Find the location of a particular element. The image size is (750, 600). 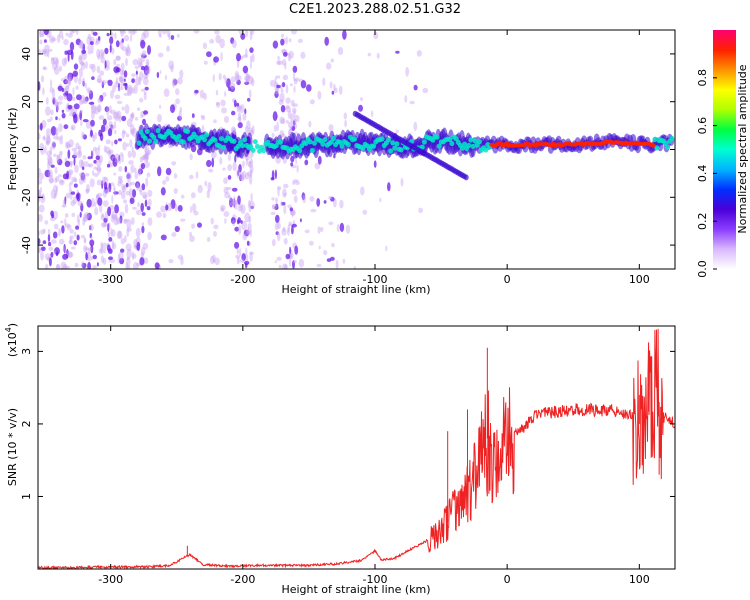

x-tick-label: -200 is located at coordinates (242, 579).